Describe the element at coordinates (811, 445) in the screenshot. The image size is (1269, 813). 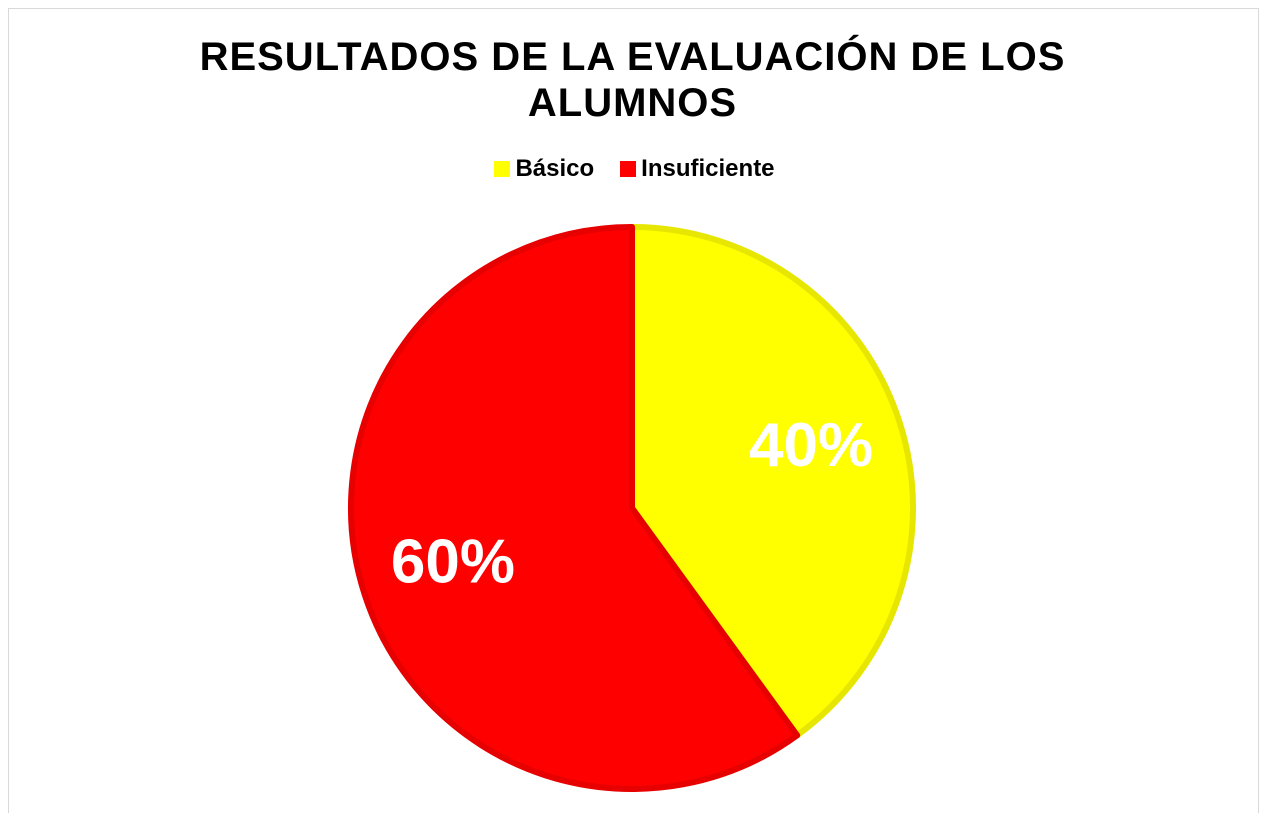
I see `data-label: 40%` at that location.